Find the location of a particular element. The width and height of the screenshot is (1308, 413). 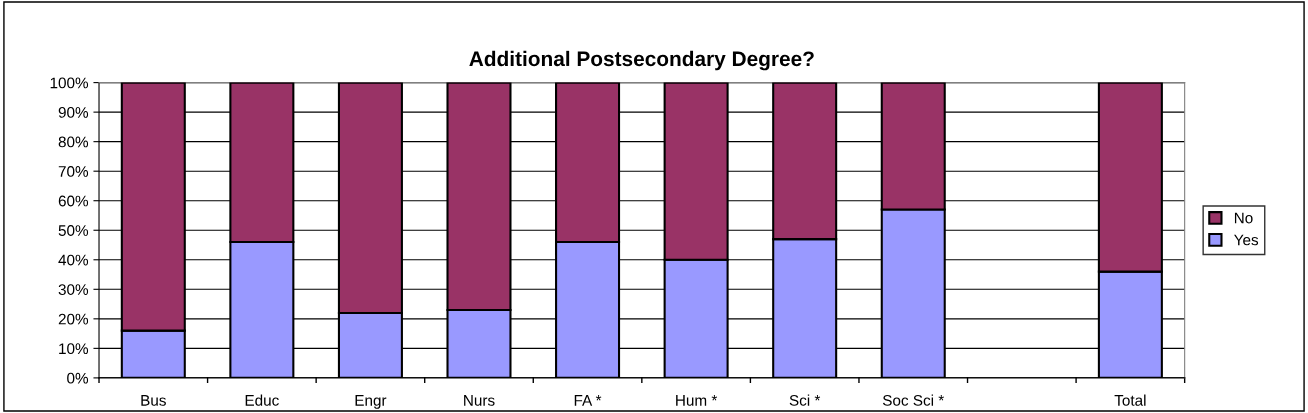

legend-label: Yes is located at coordinates (1246, 240).